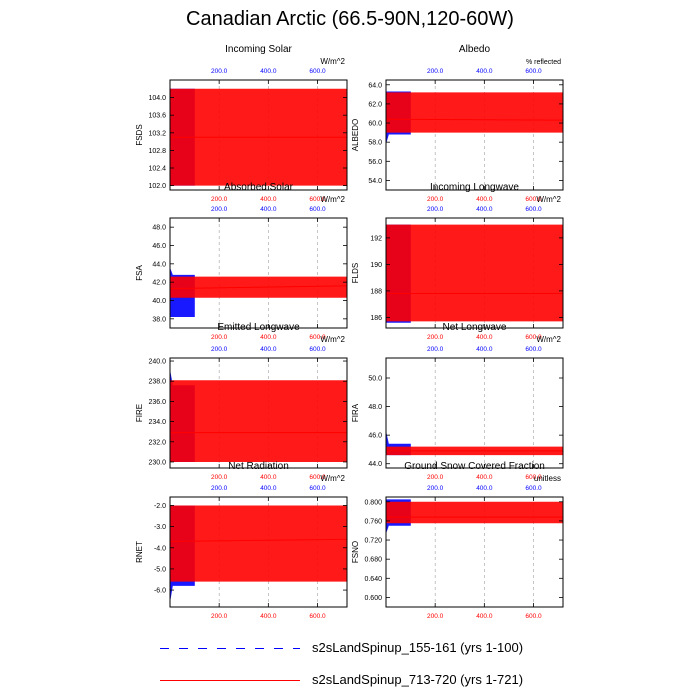 The height and width of the screenshot is (700, 700). Describe the element at coordinates (139, 273) in the screenshot. I see `y-axis-label: FSA` at that location.